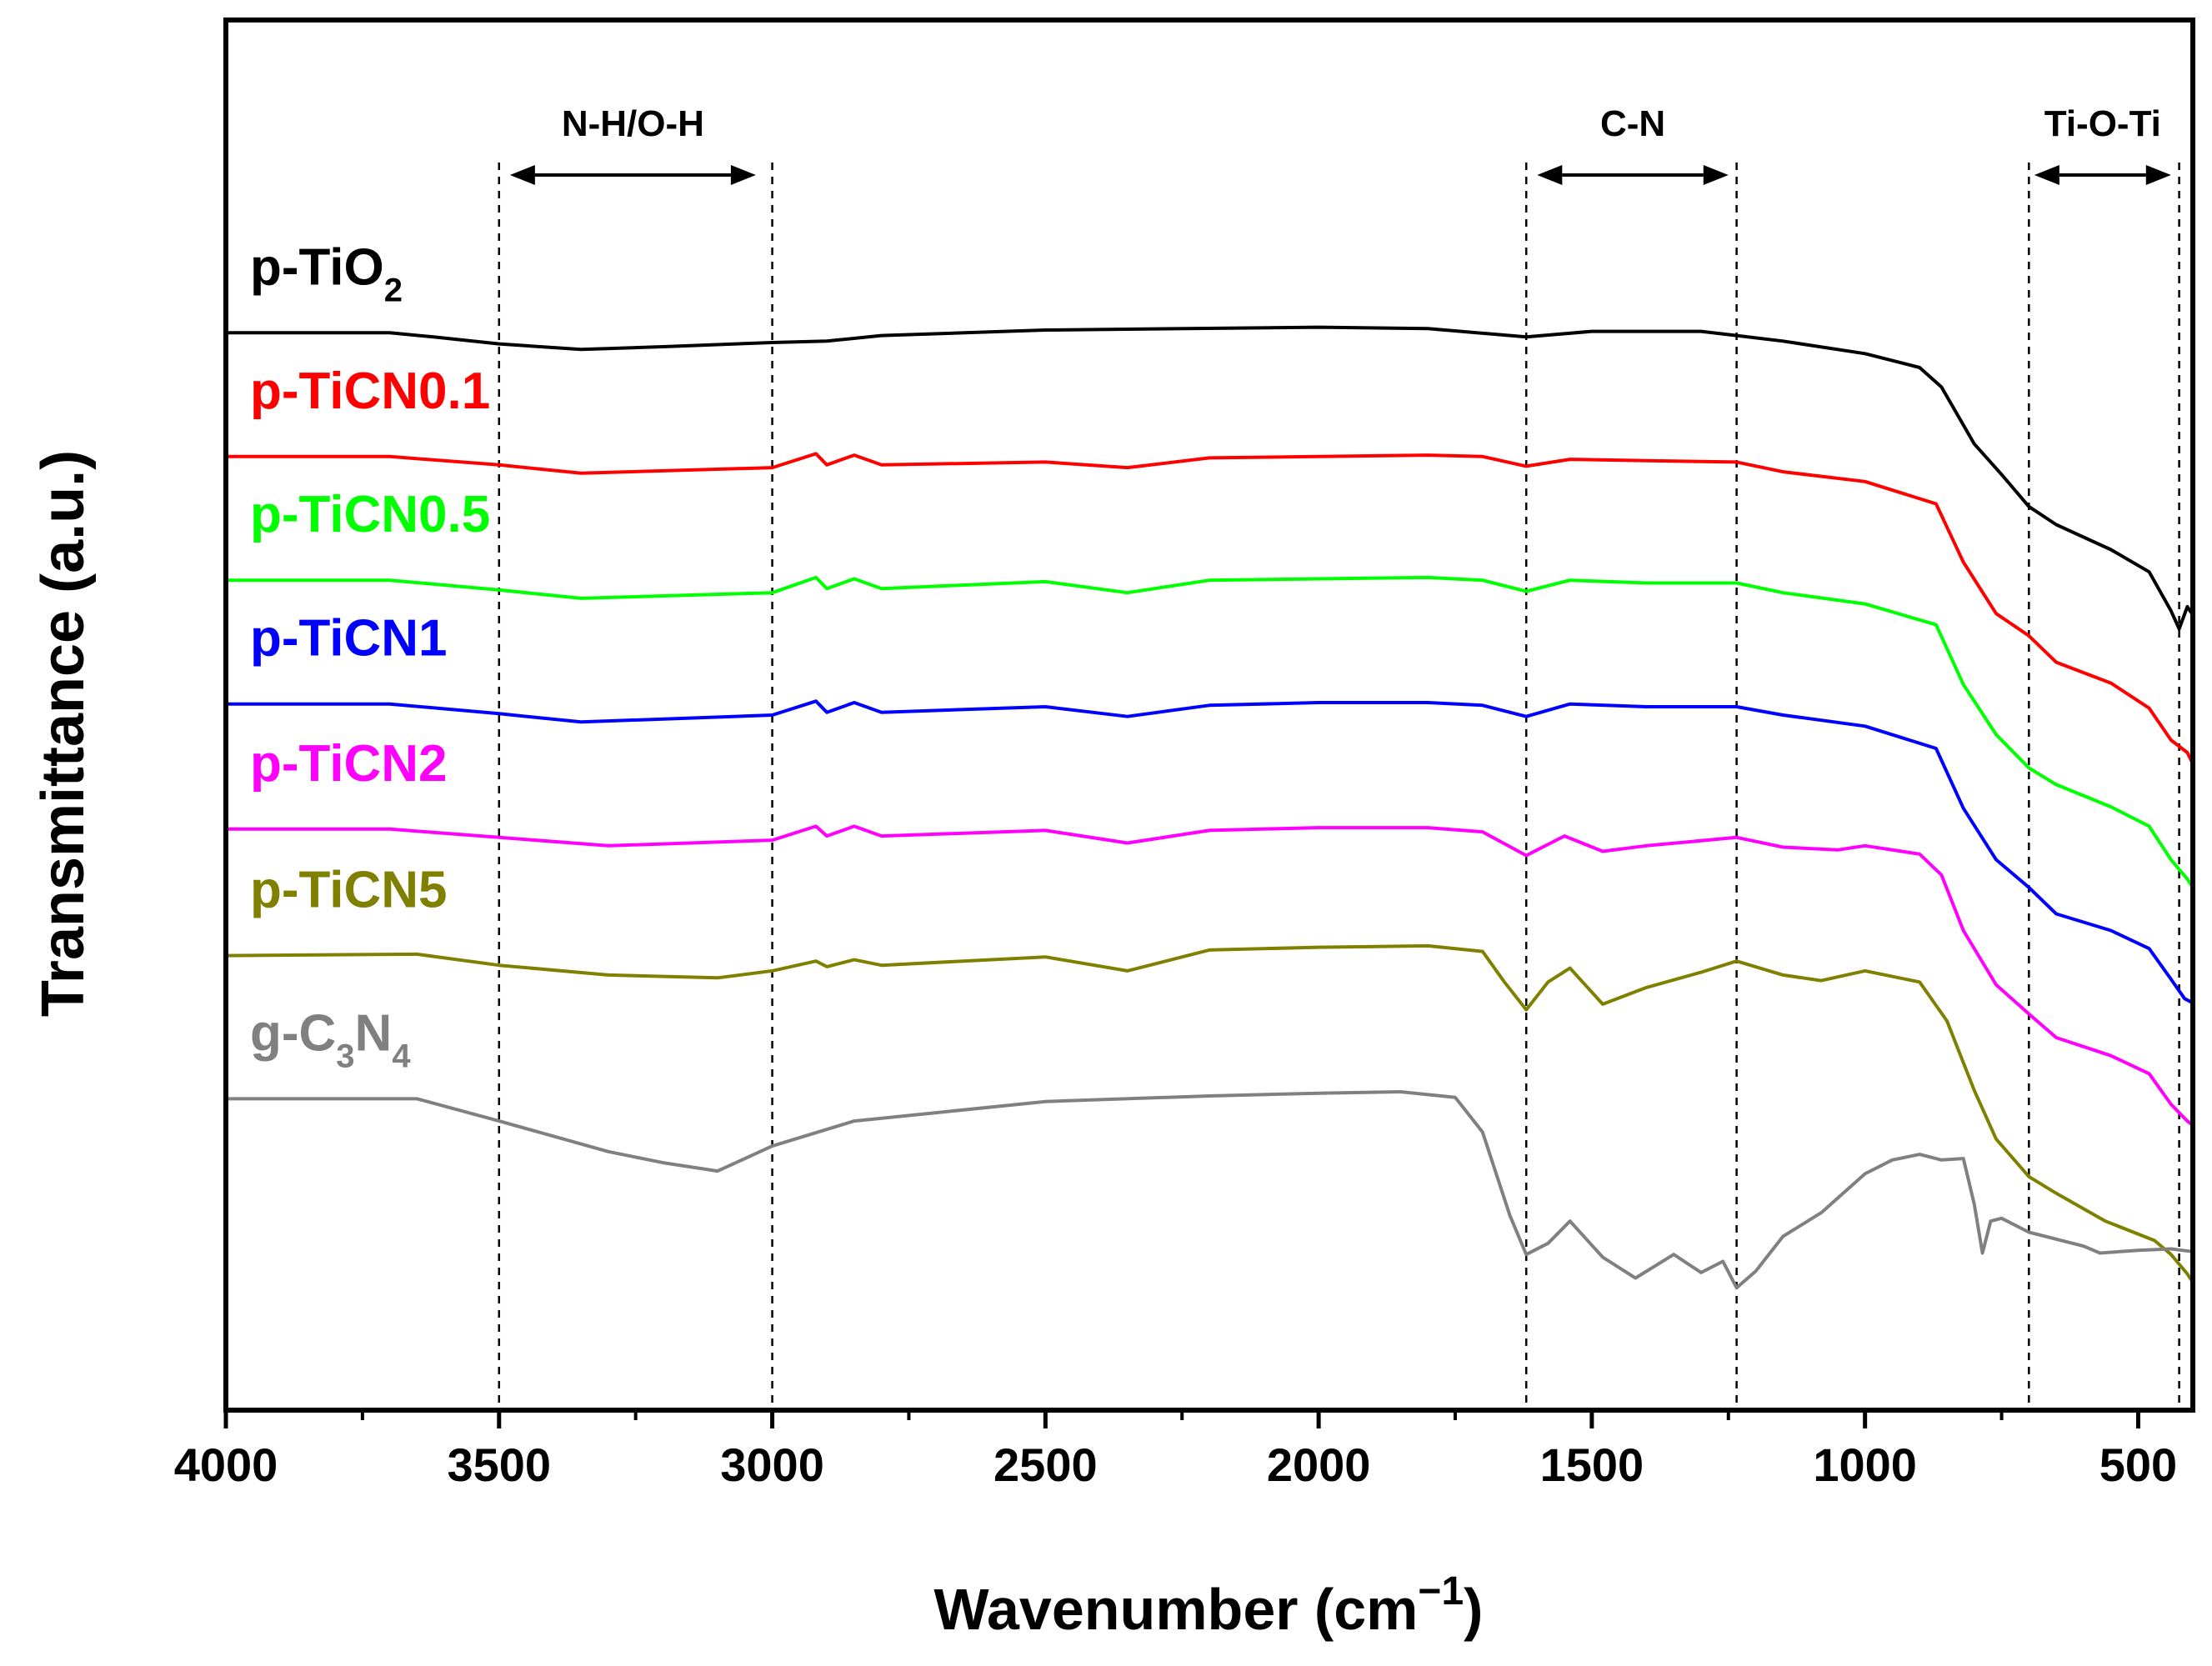 The image size is (2212, 1666). Describe the element at coordinates (1441, 1591) in the screenshot. I see `x-axis-title-exponent: −1` at that location.